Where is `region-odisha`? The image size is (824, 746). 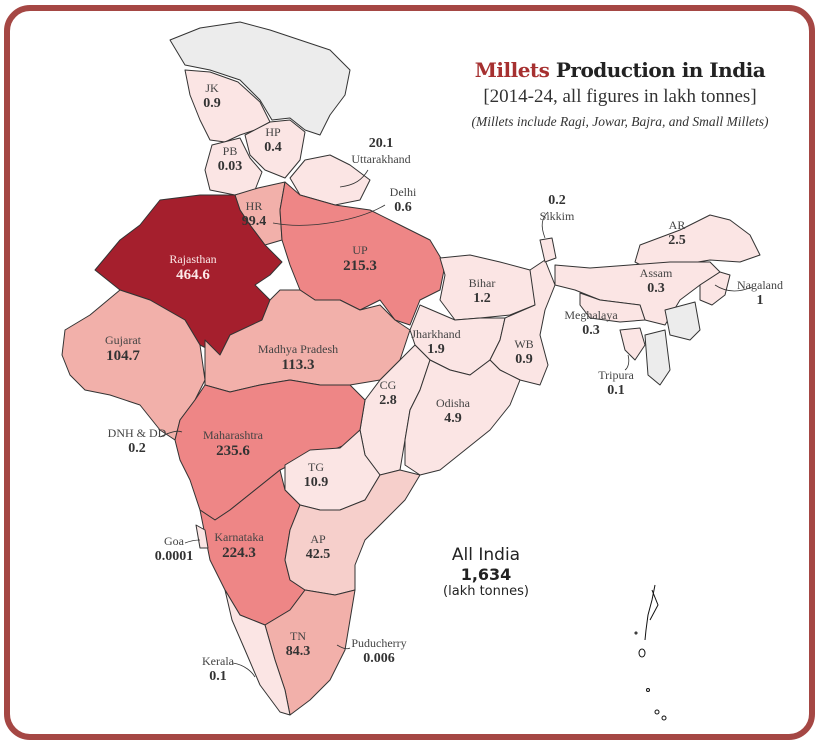 region-odisha is located at coordinates (462, 417).